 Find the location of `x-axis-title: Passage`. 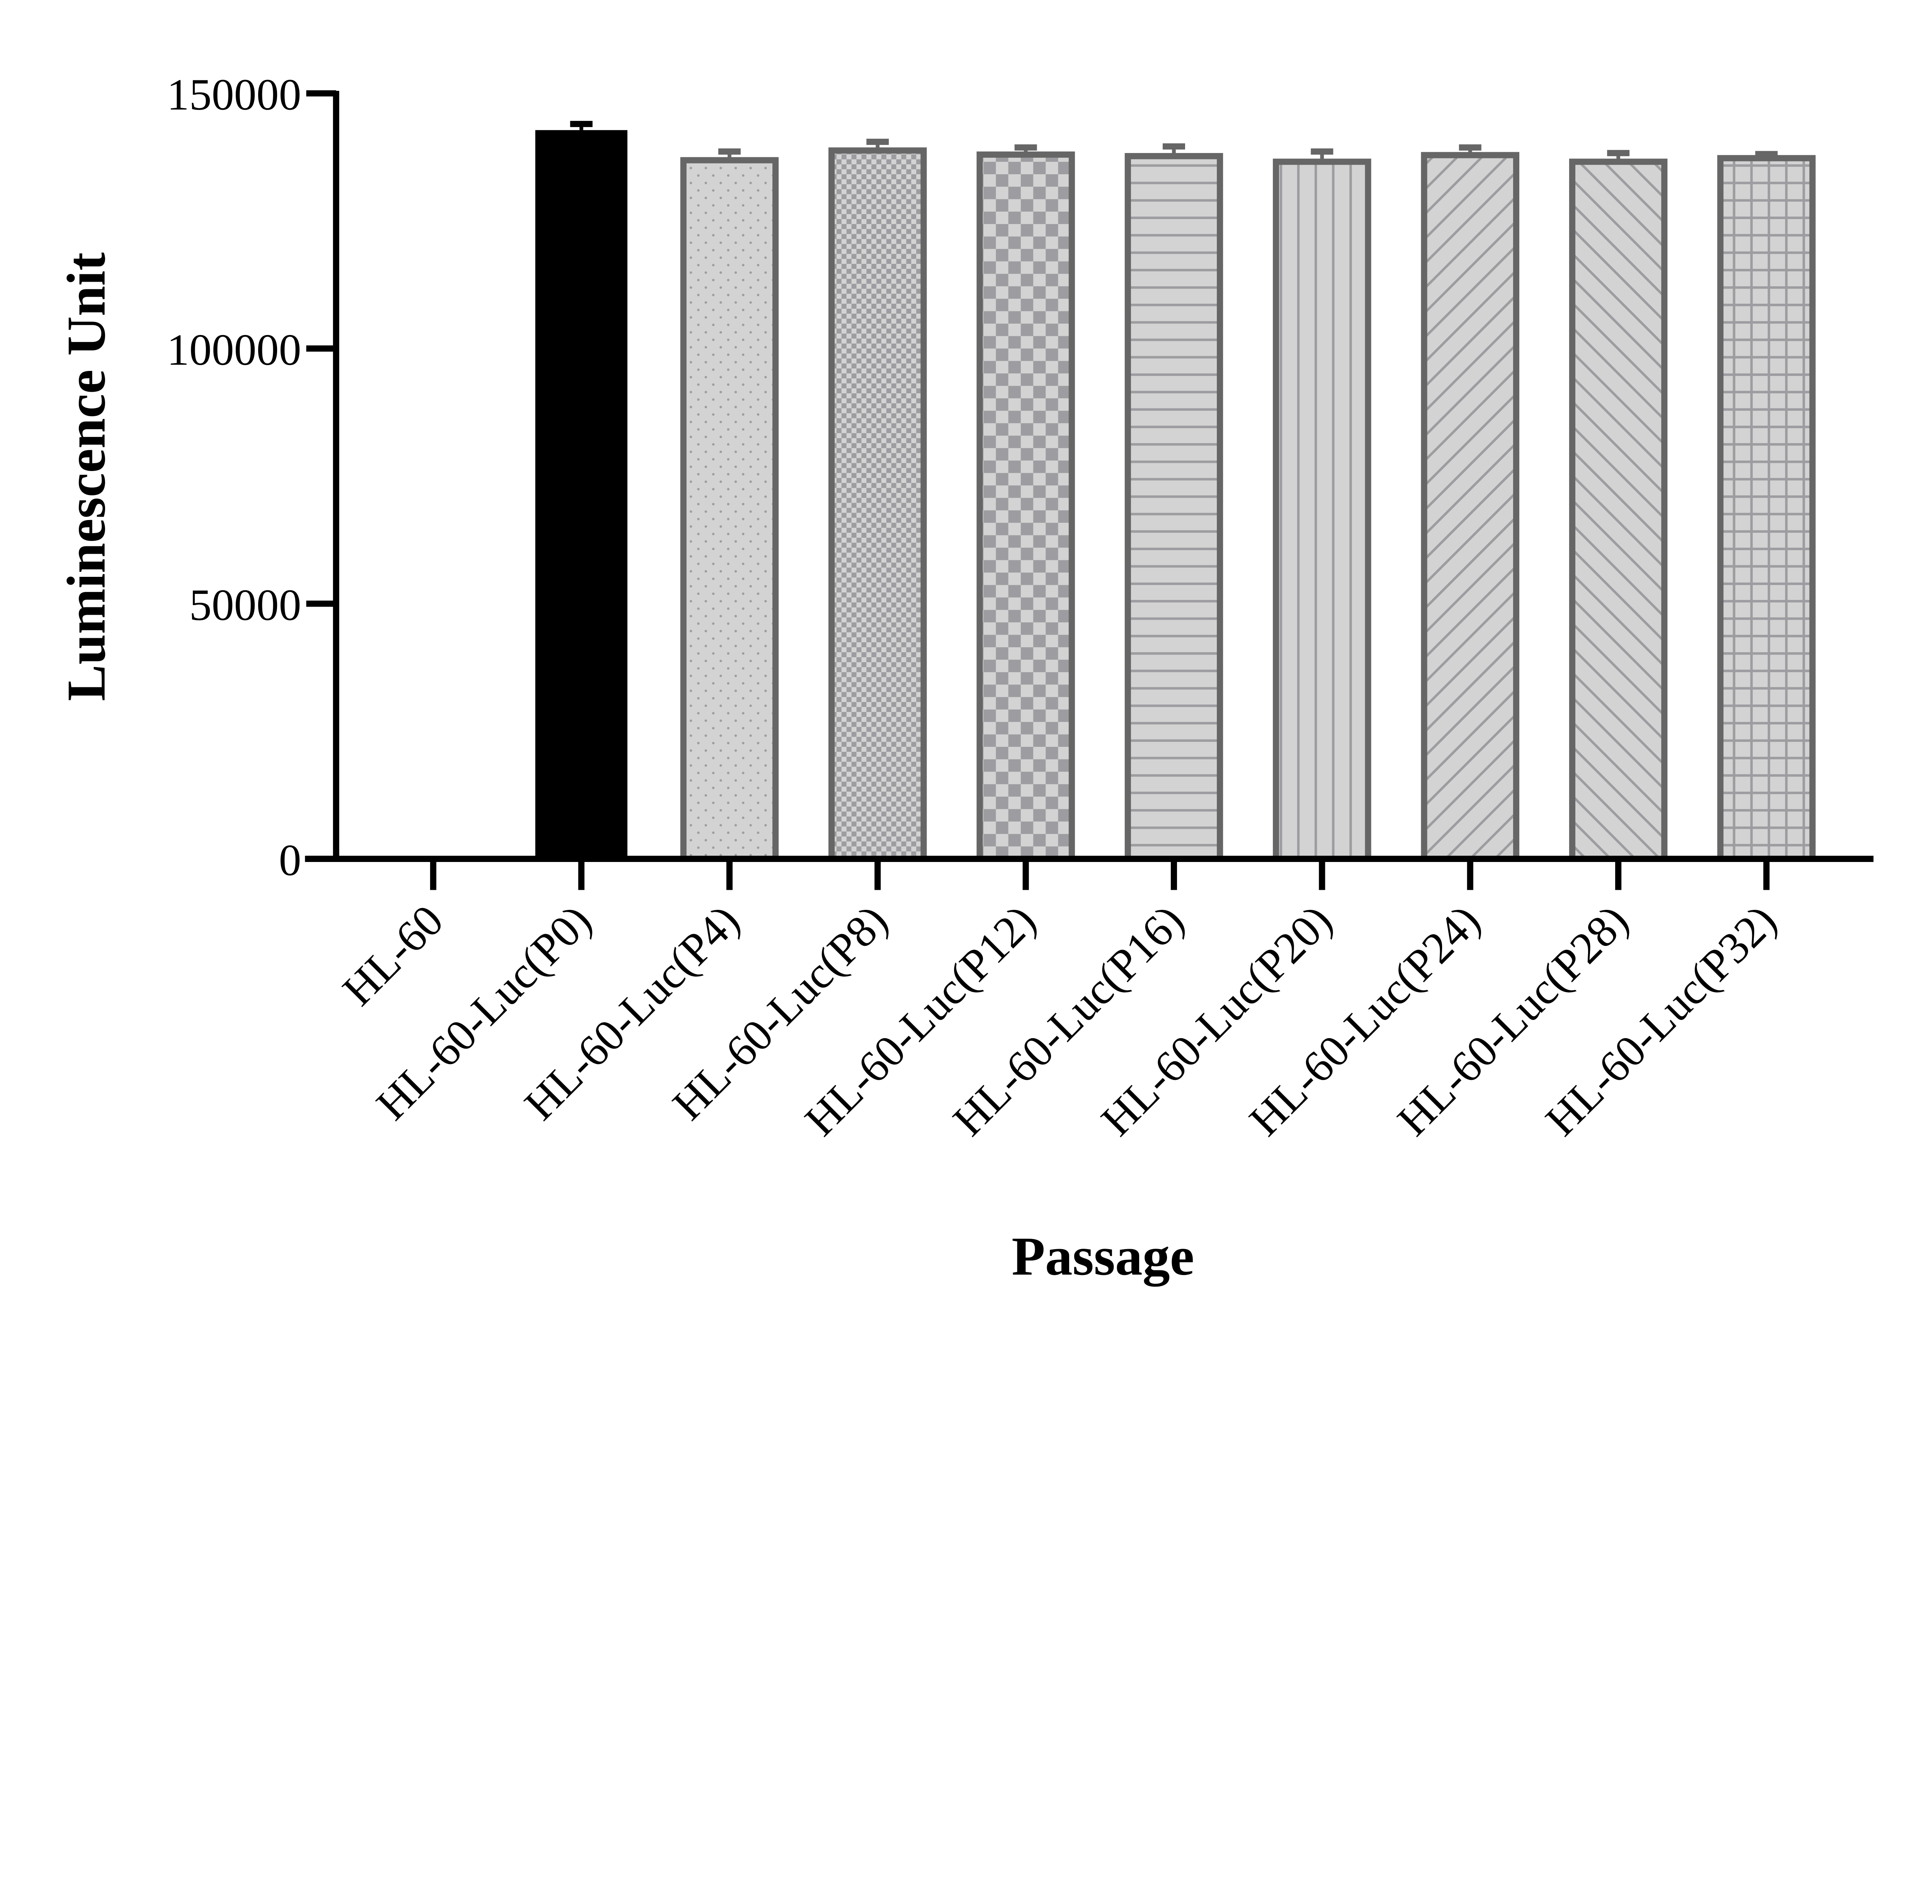

x-axis-title: Passage is located at coordinates (1103, 1256).